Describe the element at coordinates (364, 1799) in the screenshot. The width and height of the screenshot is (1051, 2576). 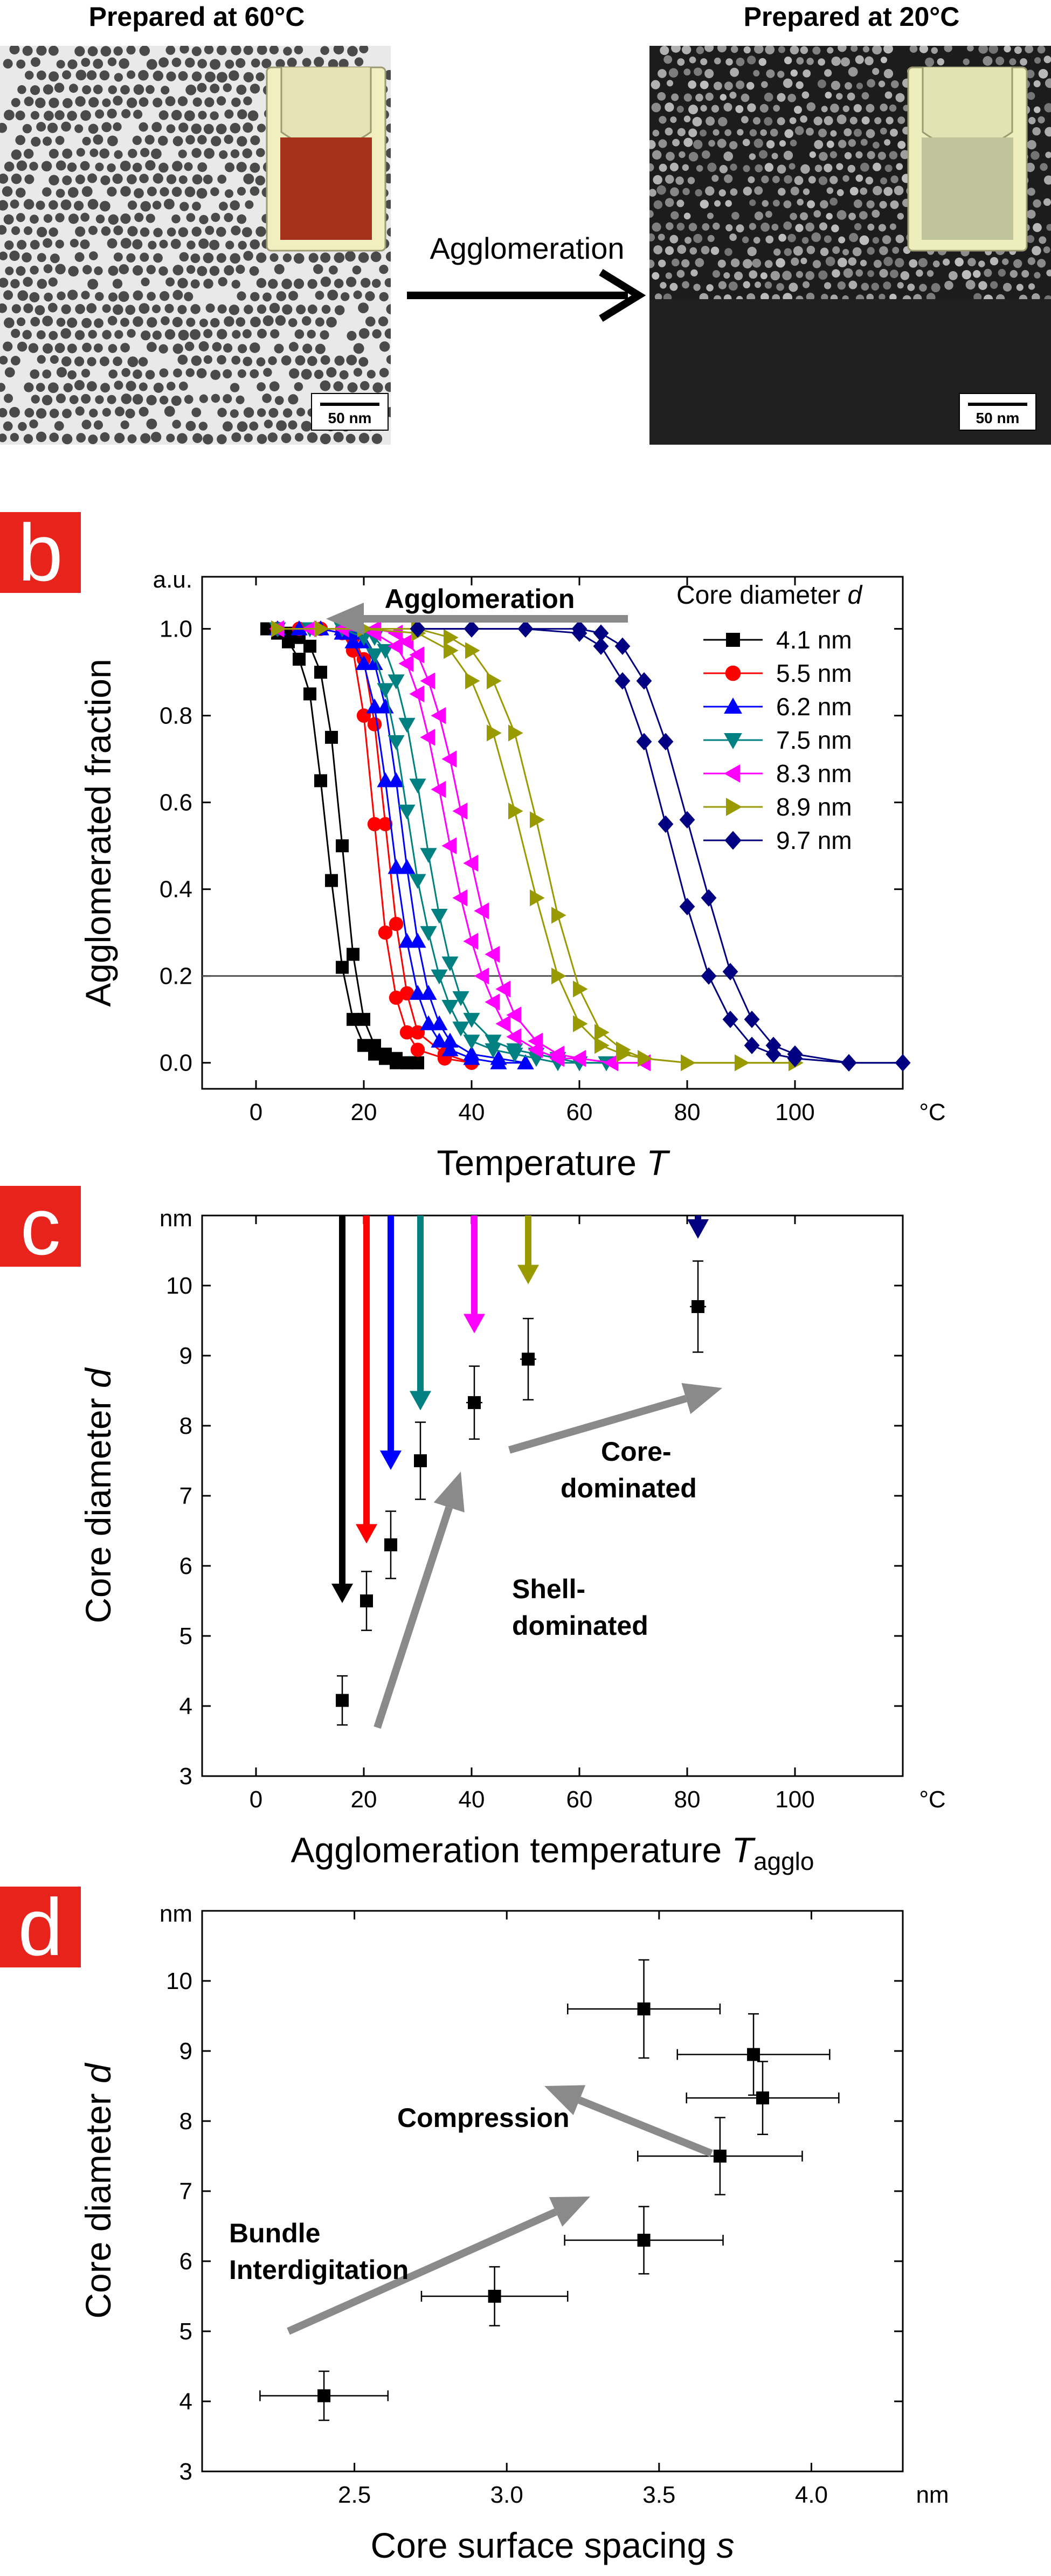
I see `x-tick-label: 20` at that location.